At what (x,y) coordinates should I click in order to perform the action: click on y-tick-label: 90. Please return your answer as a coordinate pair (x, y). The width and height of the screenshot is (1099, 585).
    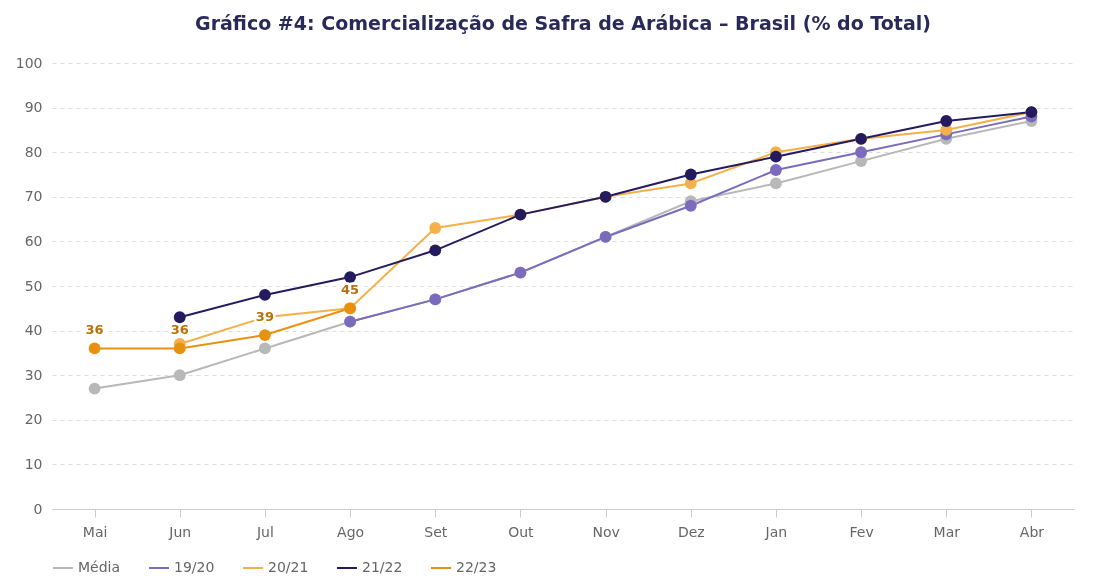
    Looking at the image, I should click on (33, 107).